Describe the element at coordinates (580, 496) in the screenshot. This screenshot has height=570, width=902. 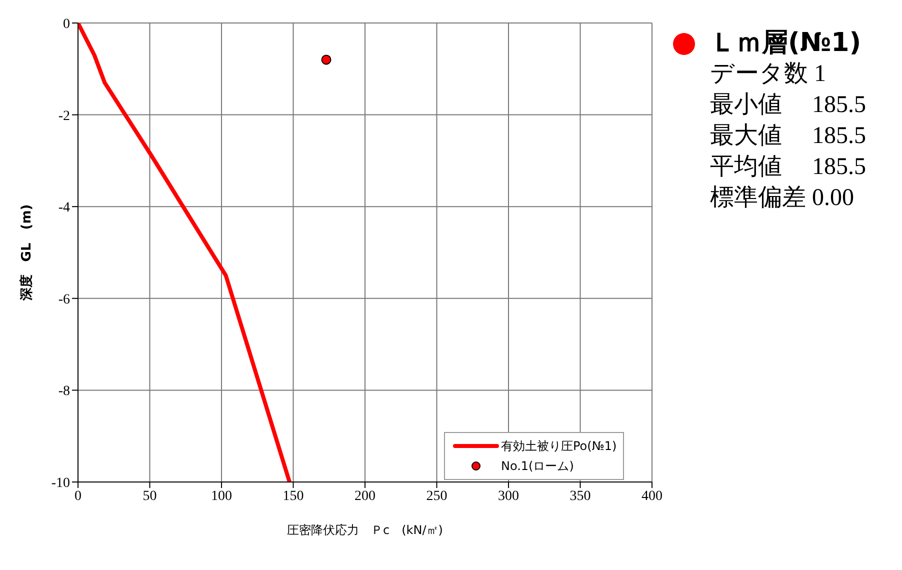
I see `x-tick-label: 350` at that location.